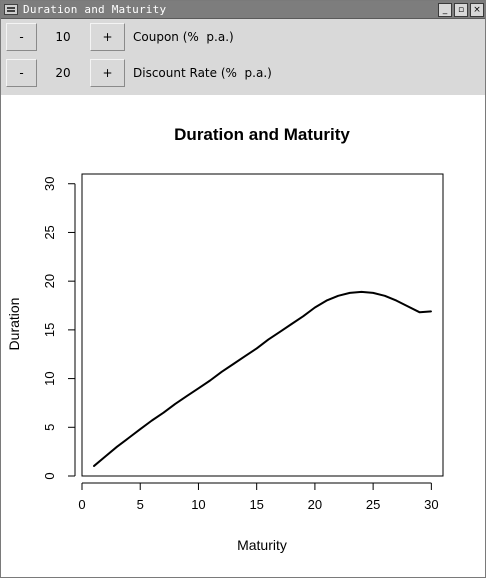  Describe the element at coordinates (315, 504) in the screenshot. I see `x-tick-label: 20` at that location.